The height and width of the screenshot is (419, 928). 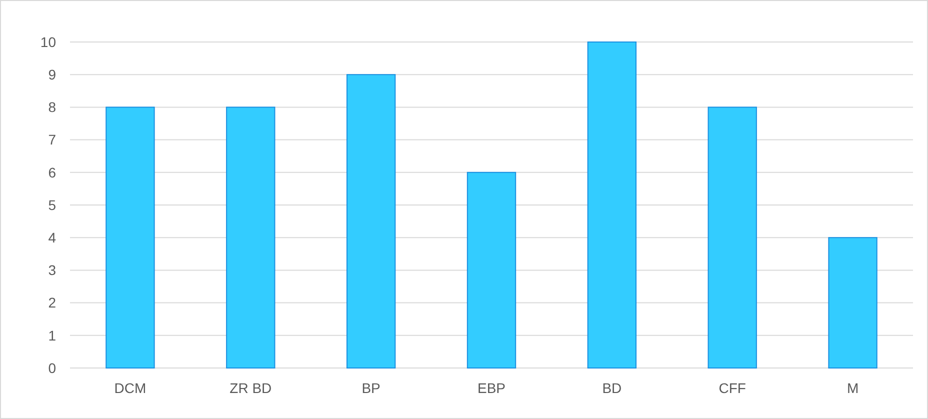 I want to click on y-tick-label: 9, so click(x=52, y=74).